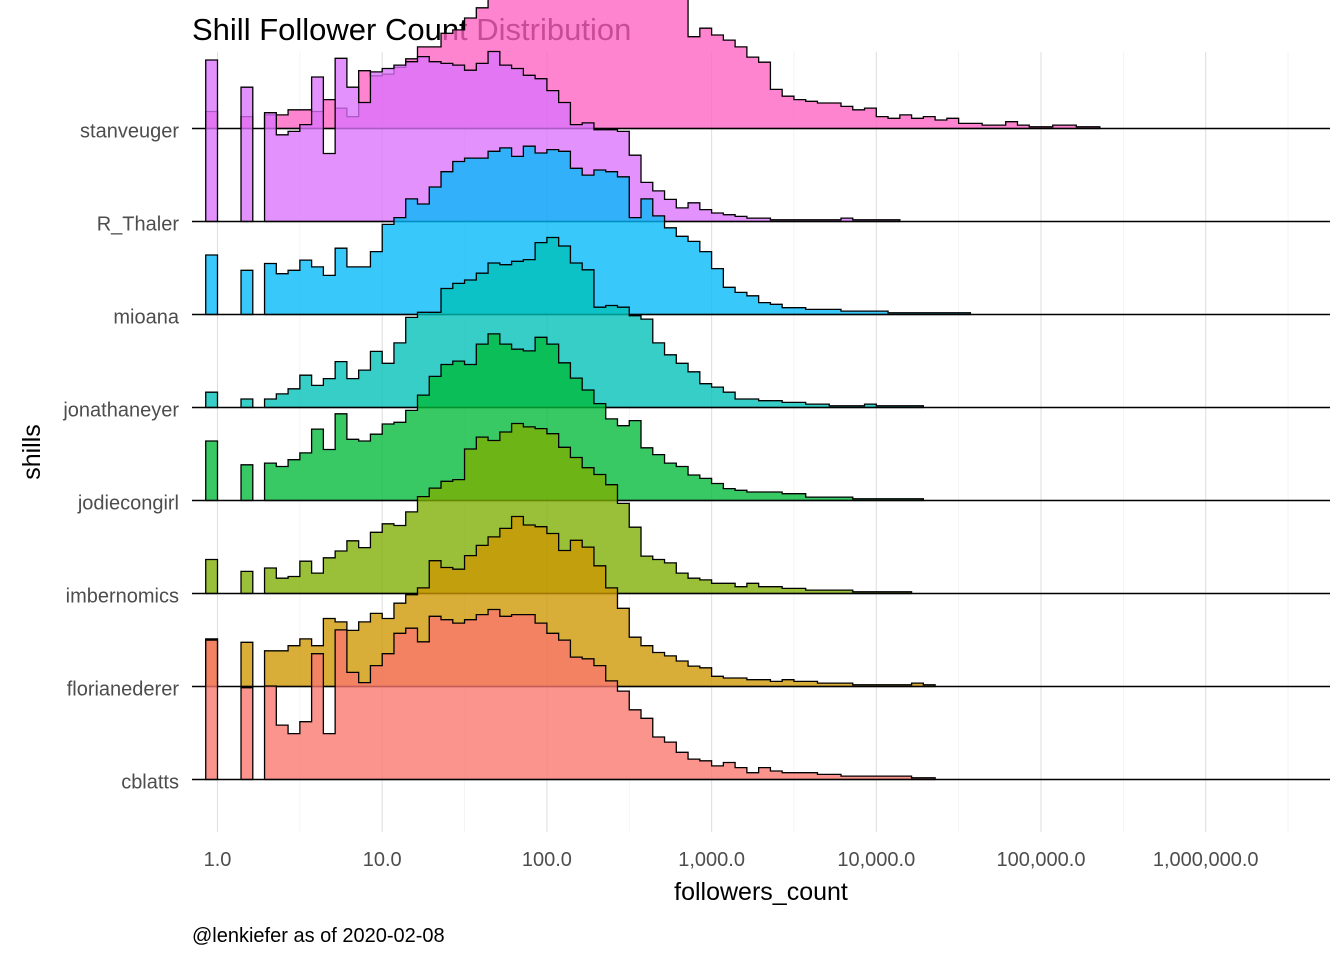  Describe the element at coordinates (120, 411) in the screenshot. I see `y-tick-label: jonathaneyer` at that location.